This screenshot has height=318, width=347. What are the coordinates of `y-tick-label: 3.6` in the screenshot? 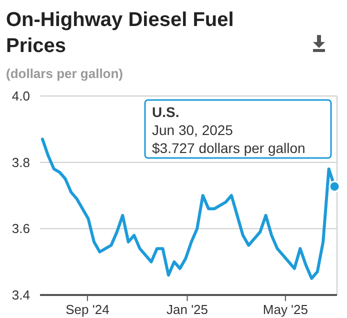 It's located at (21, 228).